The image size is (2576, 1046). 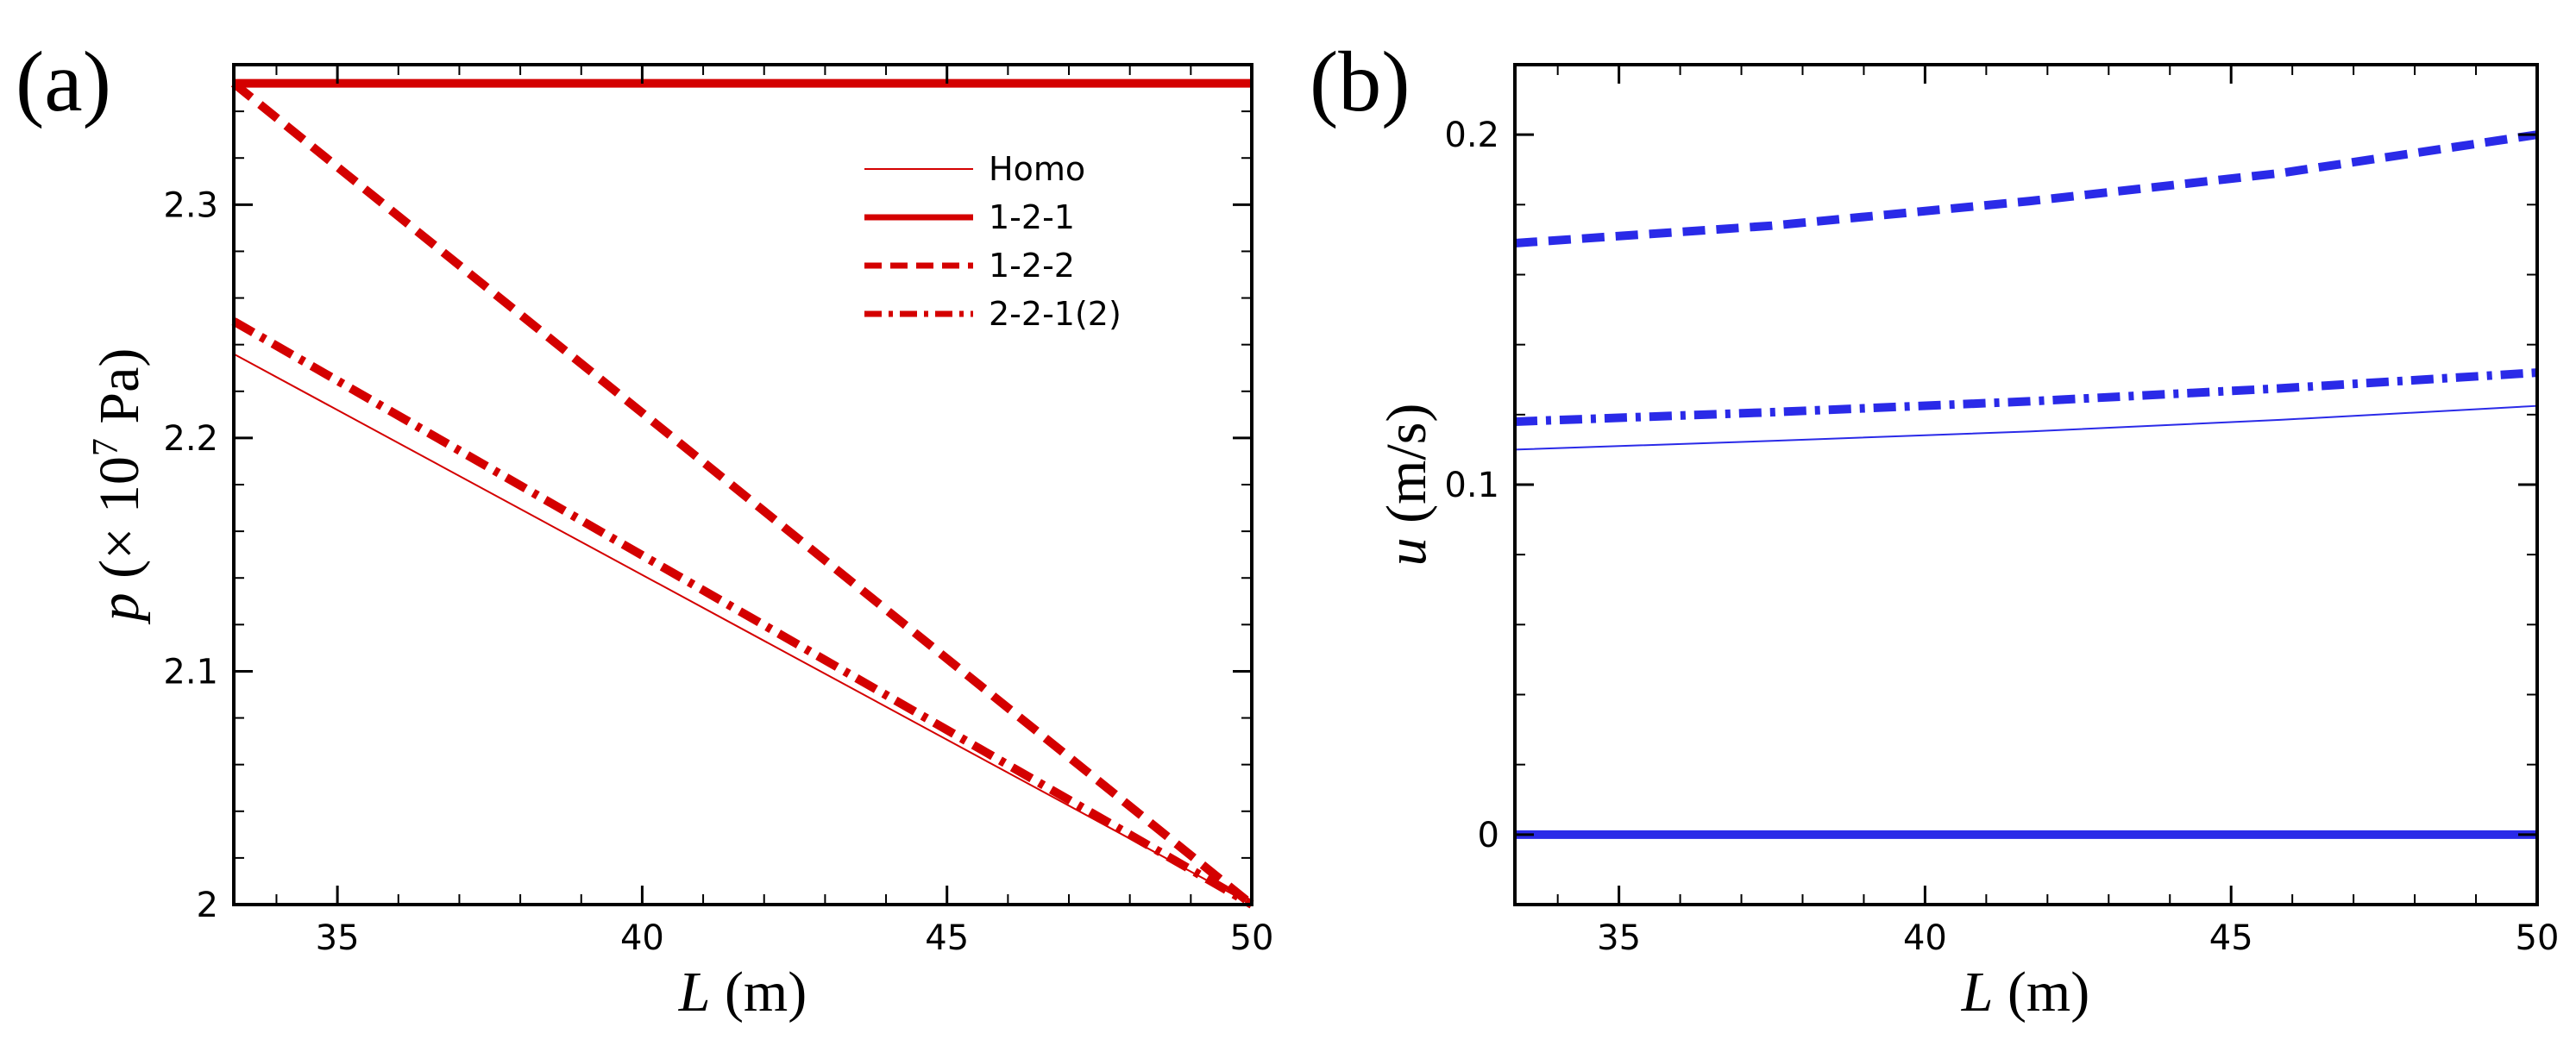 I want to click on legend-label-1-2-1: 1-2-1, so click(x=1032, y=217).